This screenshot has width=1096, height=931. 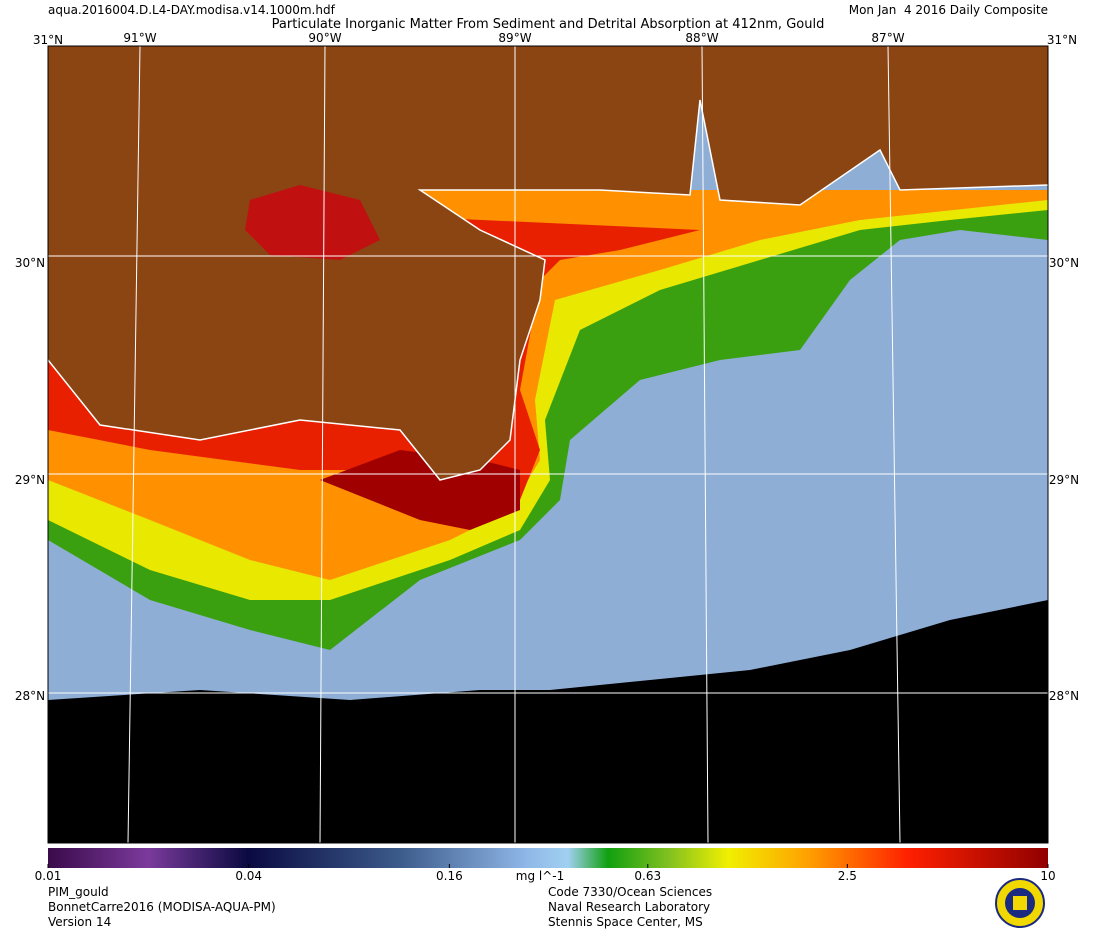 I want to click on lon-label: 88°W, so click(x=701, y=38).